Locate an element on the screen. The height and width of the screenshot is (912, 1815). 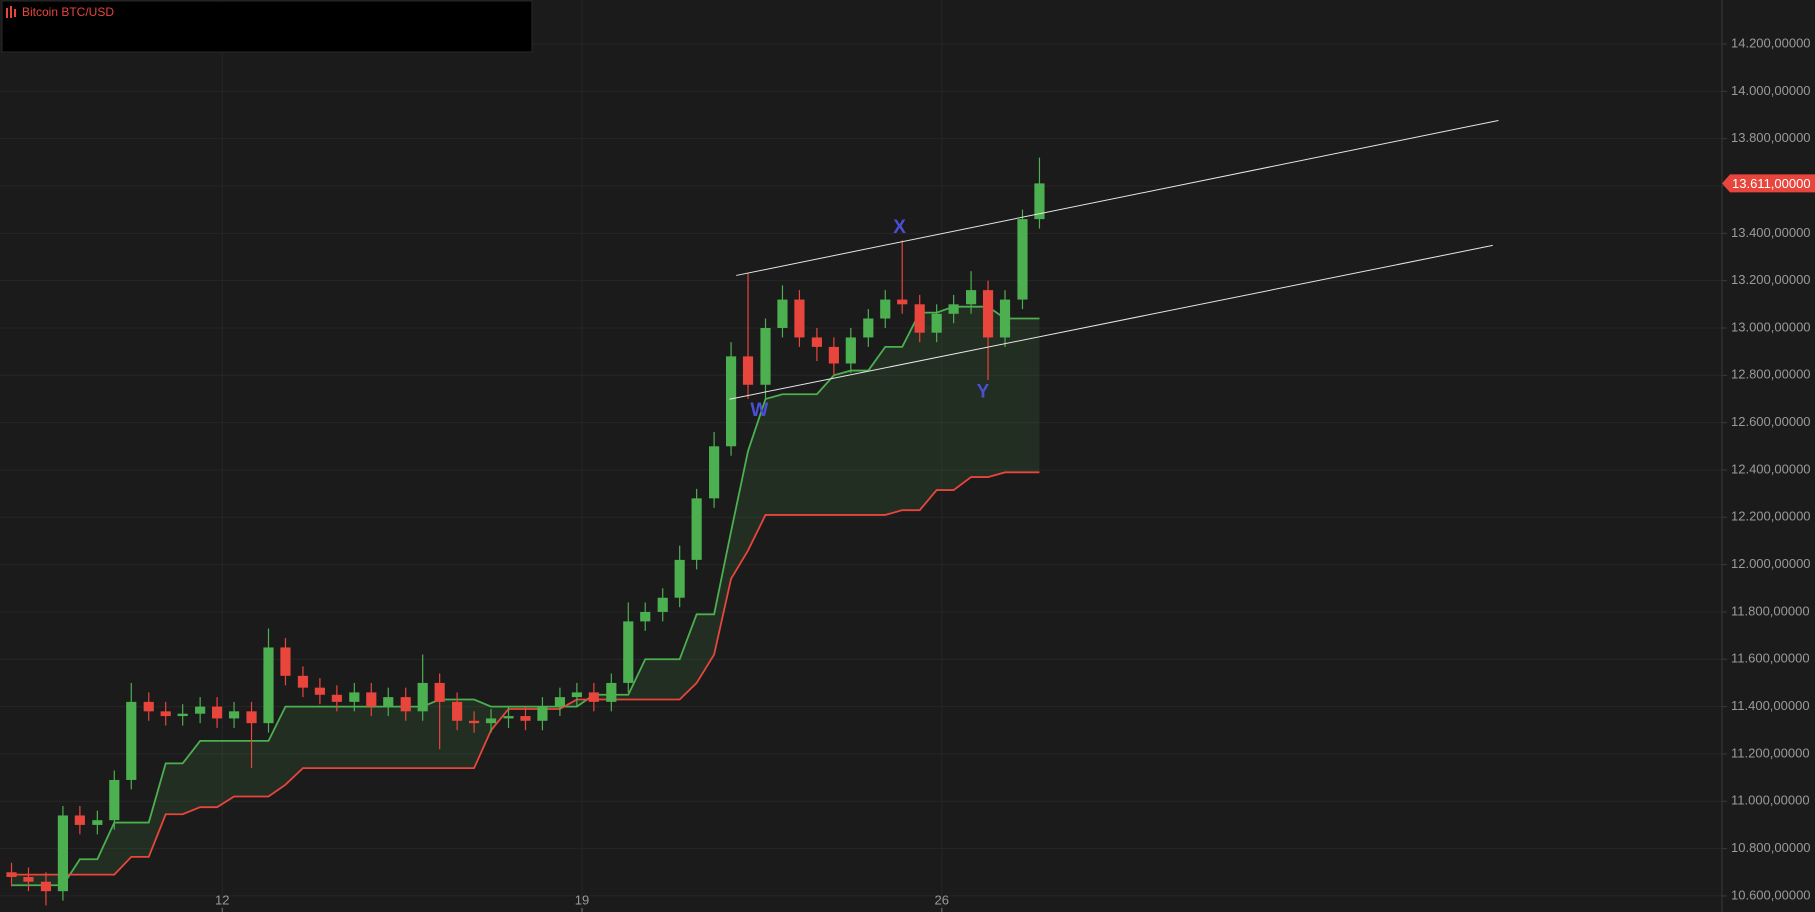
y-tick-label: 10.800,00000 is located at coordinates (1771, 847).